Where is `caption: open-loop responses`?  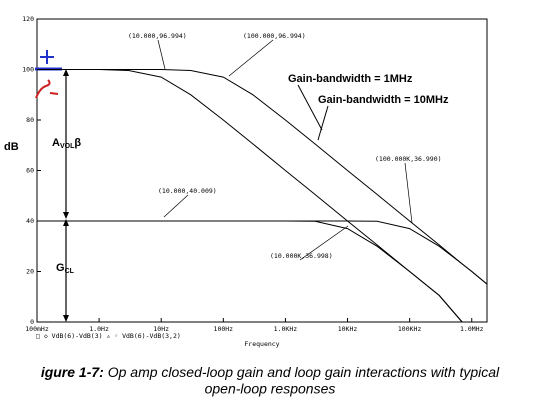
caption: open-loop responses is located at coordinates (270, 389).